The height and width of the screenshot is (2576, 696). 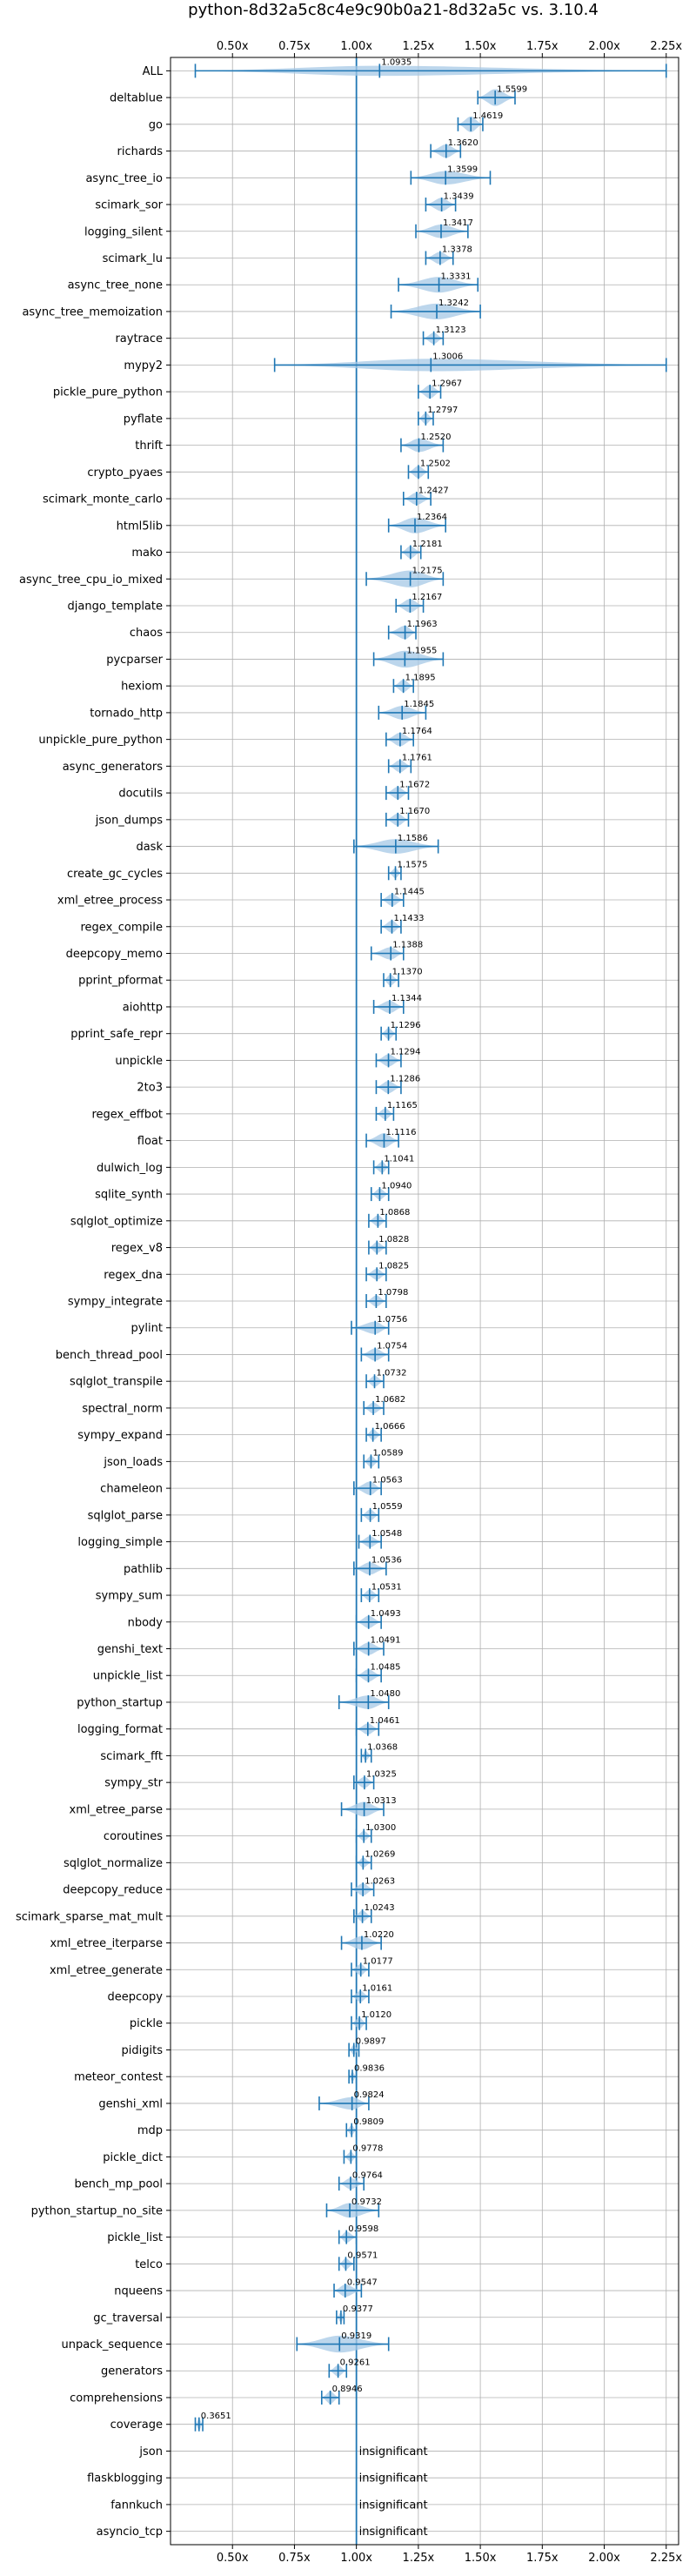 What do you see at coordinates (147, 553) in the screenshot?
I see `benchmark-label: mako` at bounding box center [147, 553].